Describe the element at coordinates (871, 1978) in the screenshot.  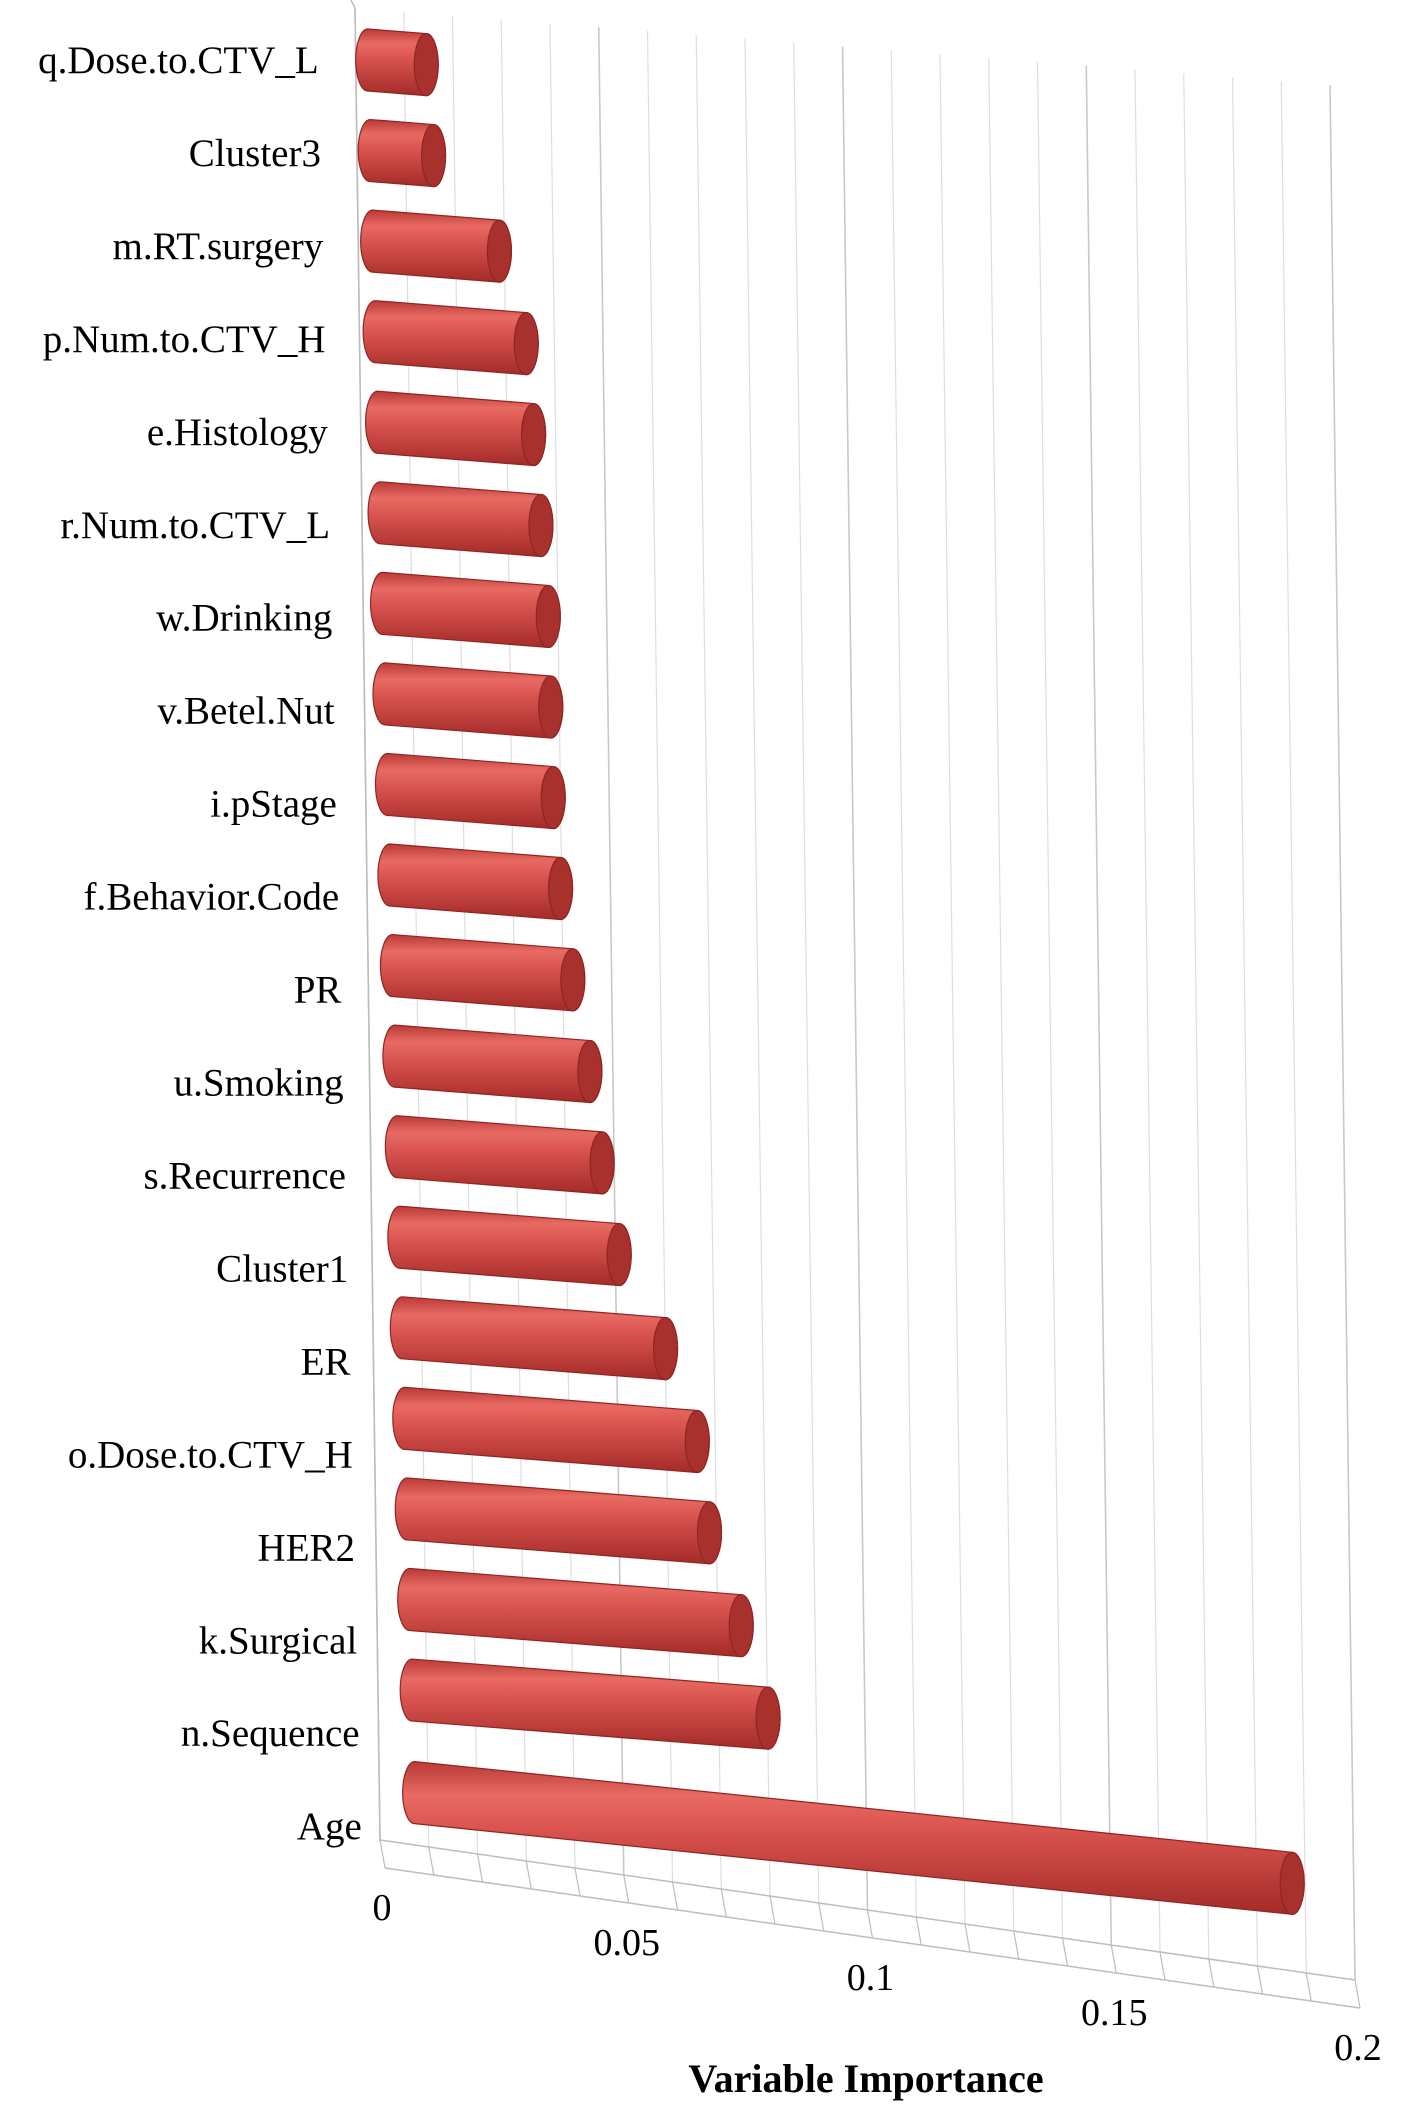
I see `x-tick-label: 0.1` at that location.